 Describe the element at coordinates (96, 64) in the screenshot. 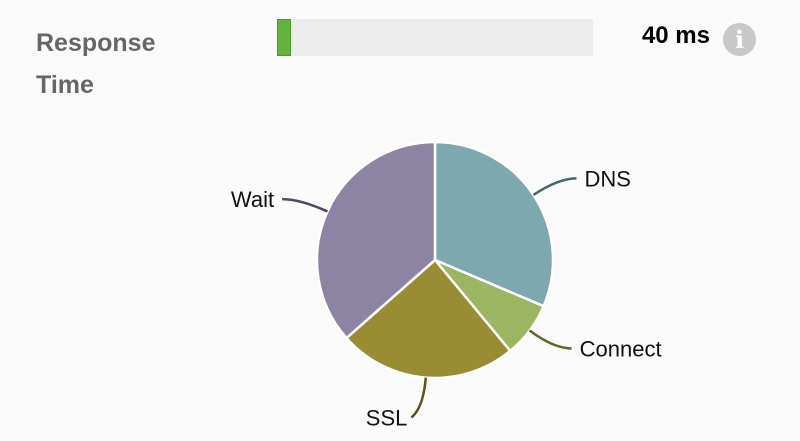

I see `metric-label: Response Time` at that location.